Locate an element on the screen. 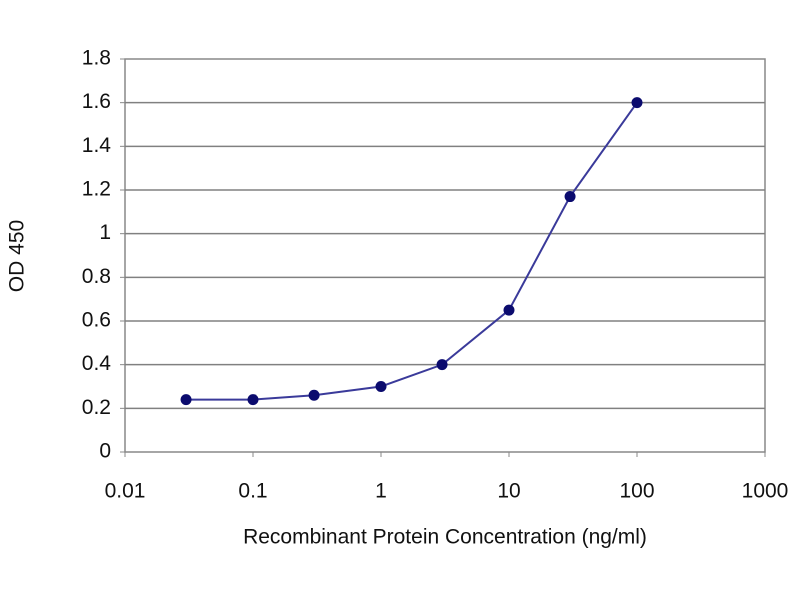  y-tick-label: 0.8 is located at coordinates (96, 276).